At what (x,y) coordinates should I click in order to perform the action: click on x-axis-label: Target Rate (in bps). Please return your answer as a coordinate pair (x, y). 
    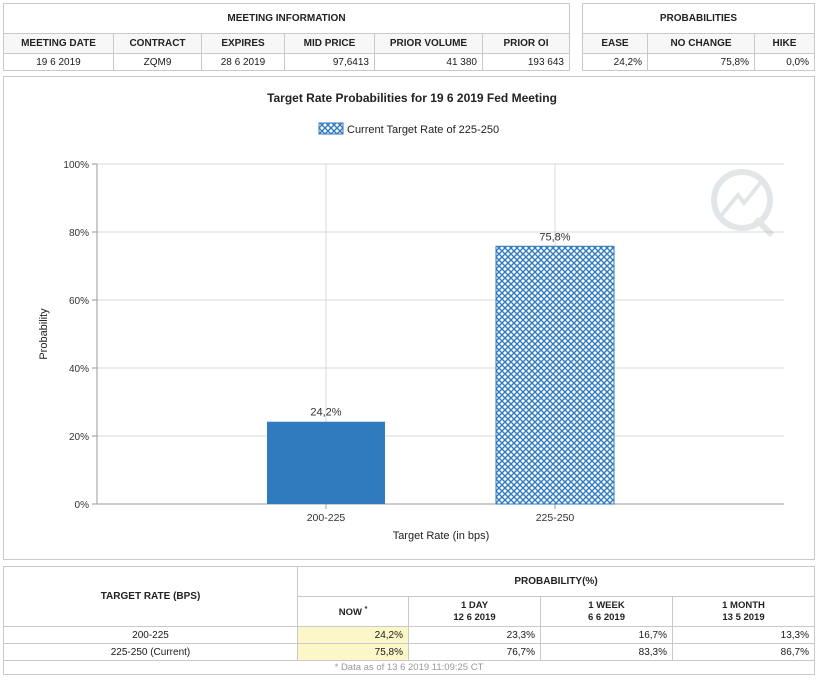
    Looking at the image, I should click on (441, 536).